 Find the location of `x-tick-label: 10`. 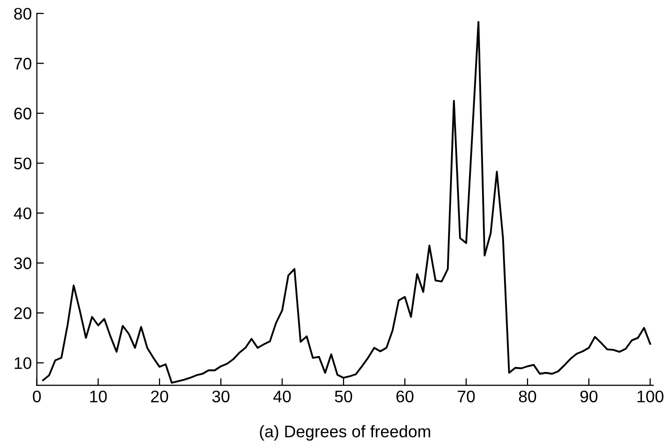

x-tick-label: 10 is located at coordinates (98, 396).